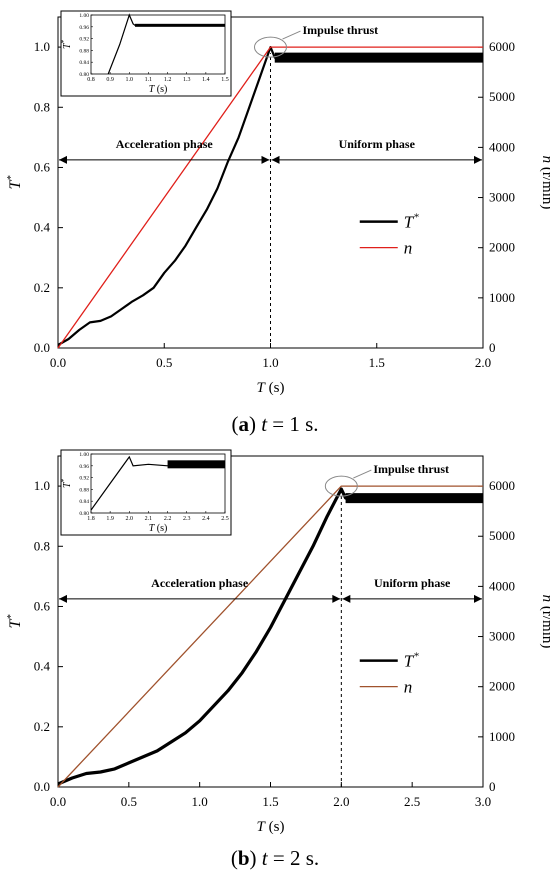  Describe the element at coordinates (42, 227) in the screenshot. I see `y-left-tick-label: 0.4` at that location.